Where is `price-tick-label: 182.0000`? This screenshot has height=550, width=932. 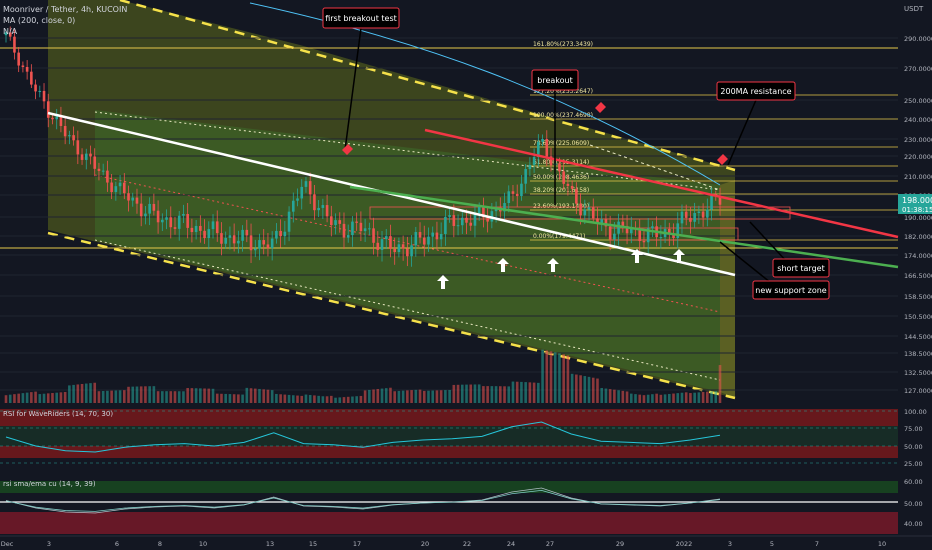
price-tick-label: 182.0000 is located at coordinates (918, 237).